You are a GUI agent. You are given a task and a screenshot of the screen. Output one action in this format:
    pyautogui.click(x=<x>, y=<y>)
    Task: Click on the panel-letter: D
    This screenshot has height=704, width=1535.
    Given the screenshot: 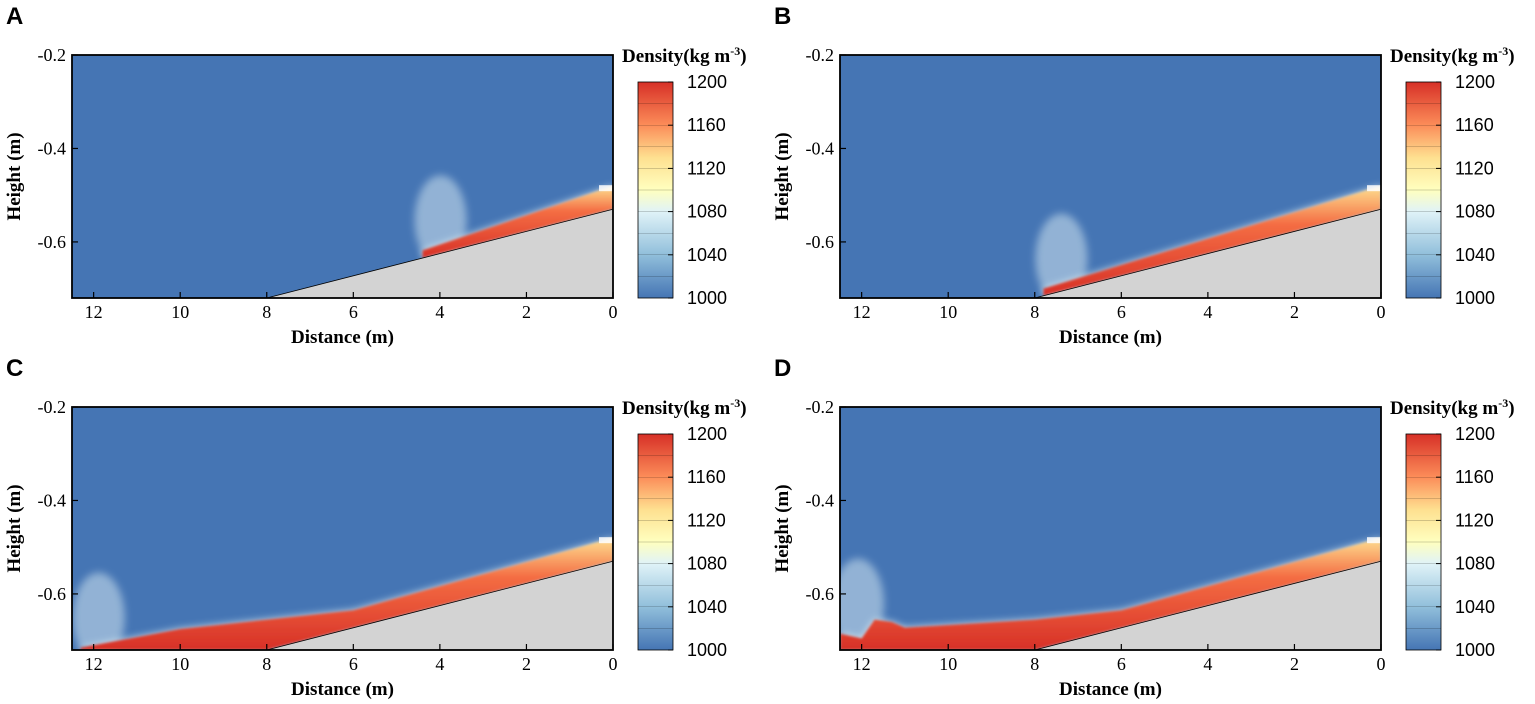 What is the action you would take?
    pyautogui.click(x=782, y=368)
    